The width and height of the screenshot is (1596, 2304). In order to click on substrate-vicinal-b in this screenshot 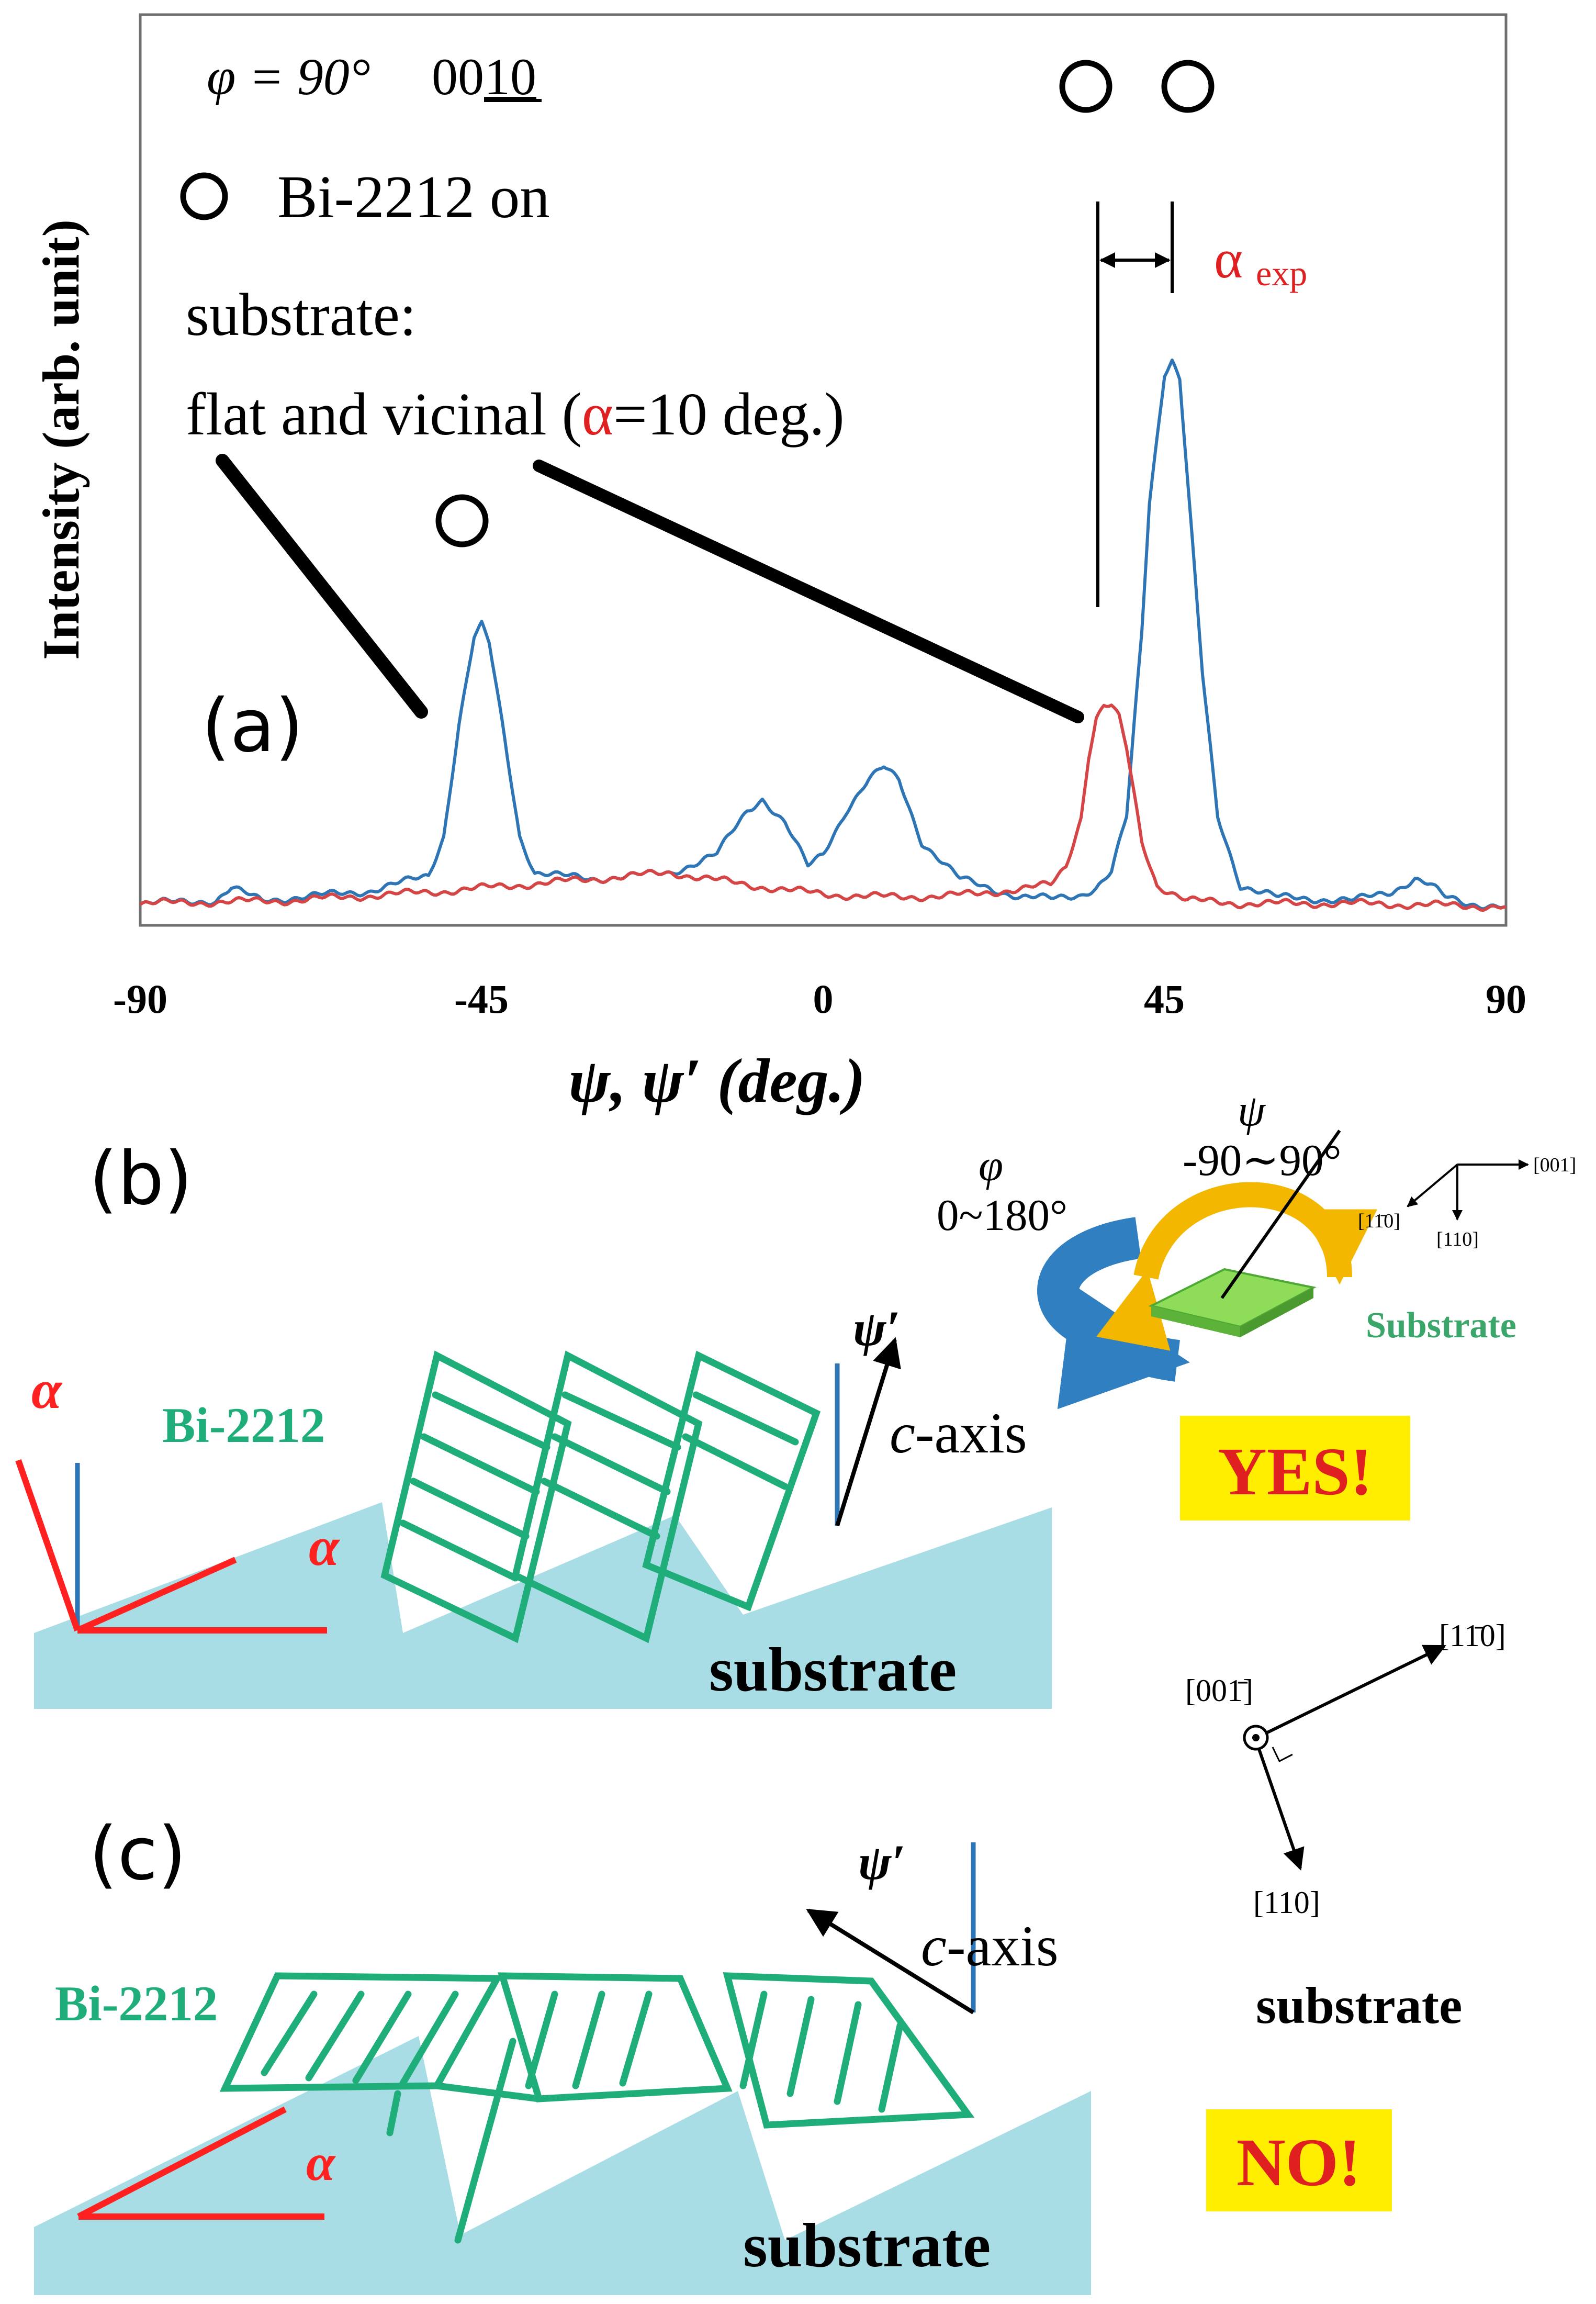, I will do `click(543, 1605)`.